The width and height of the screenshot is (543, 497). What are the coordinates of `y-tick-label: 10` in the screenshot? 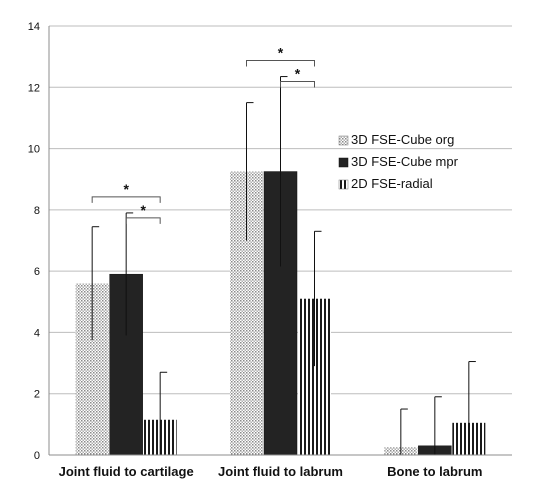 It's located at (34, 150).